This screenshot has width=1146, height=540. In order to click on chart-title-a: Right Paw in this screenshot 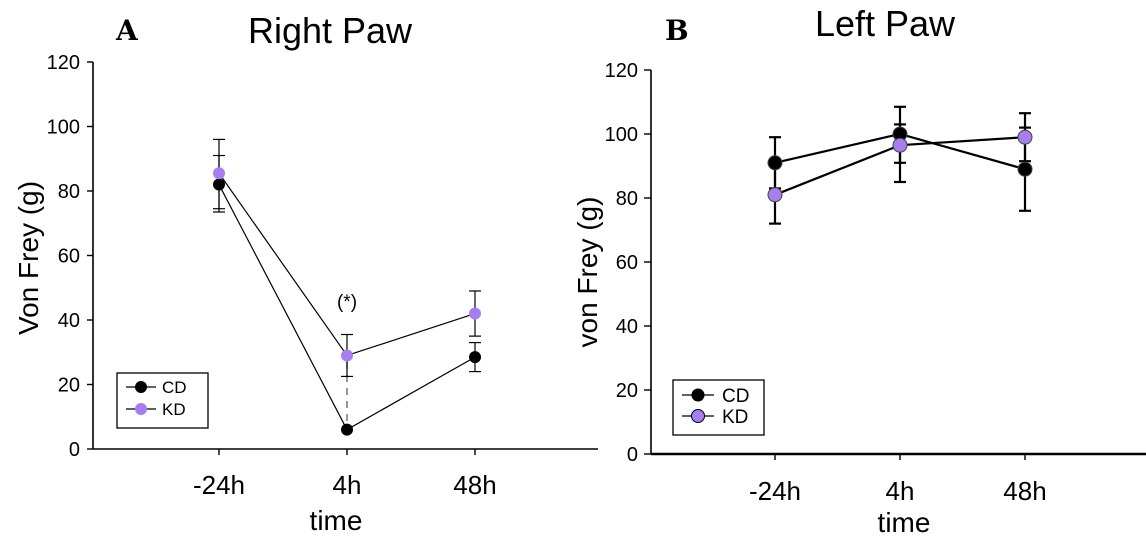, I will do `click(330, 30)`.